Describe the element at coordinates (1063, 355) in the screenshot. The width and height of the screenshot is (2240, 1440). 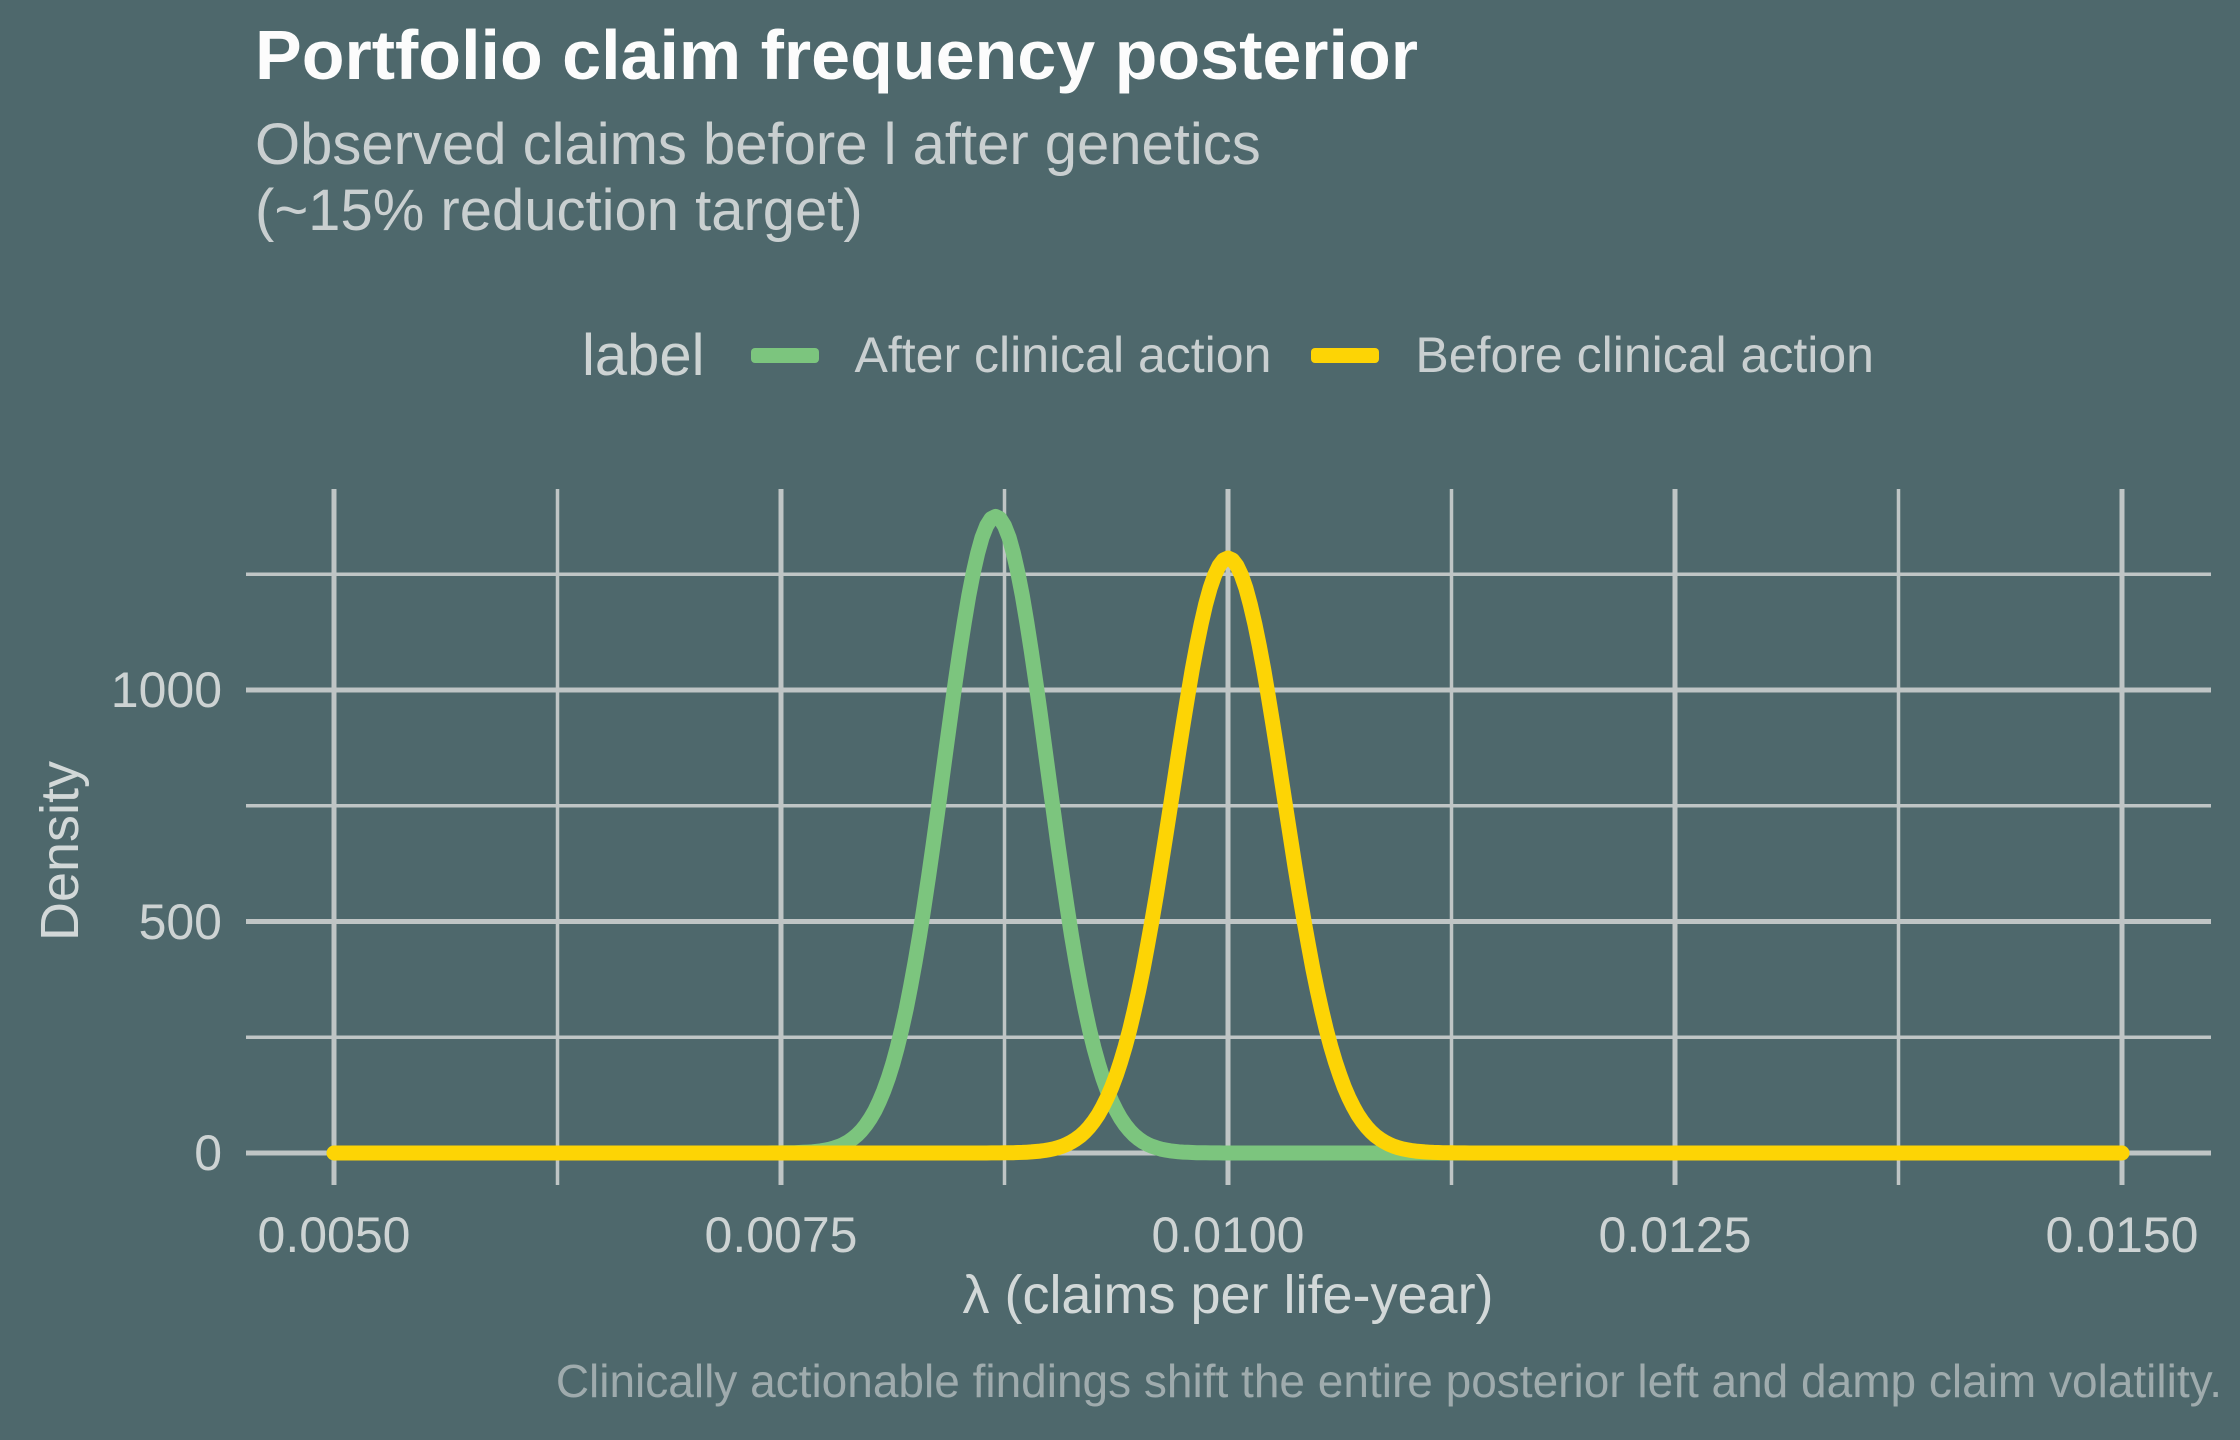
I see `legend-label-after: After clinical action` at that location.